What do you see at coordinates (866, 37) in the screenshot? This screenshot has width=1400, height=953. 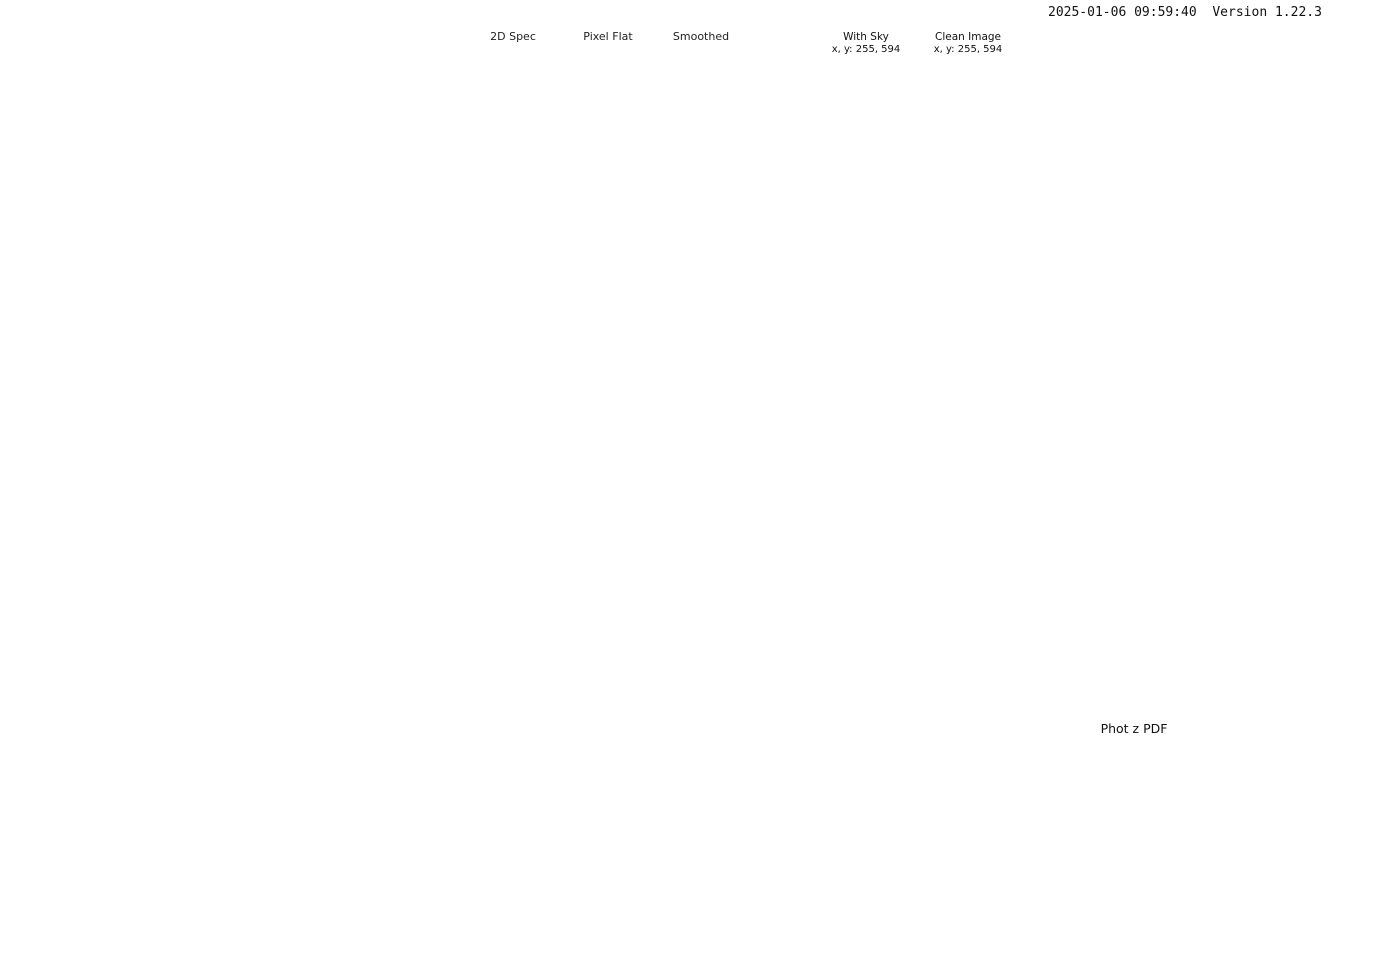 I see `withsky-title: With Sky` at bounding box center [866, 37].